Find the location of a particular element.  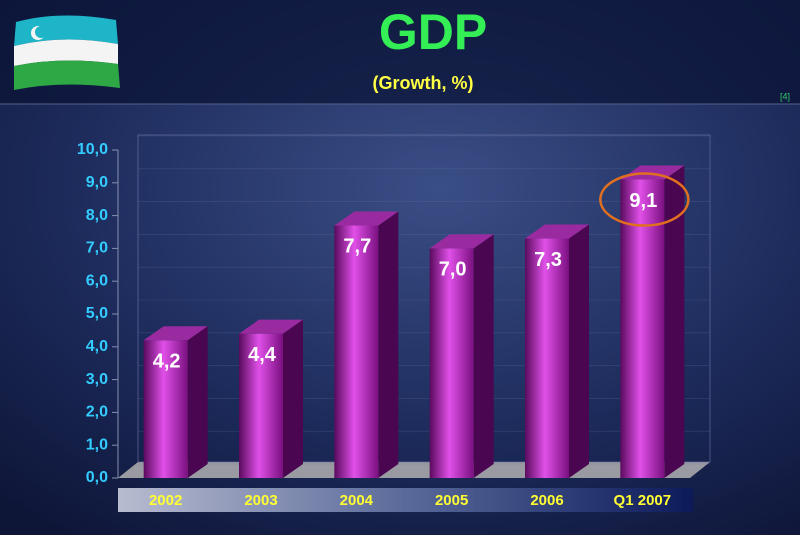

x-tick-label: 2006 is located at coordinates (546, 500).